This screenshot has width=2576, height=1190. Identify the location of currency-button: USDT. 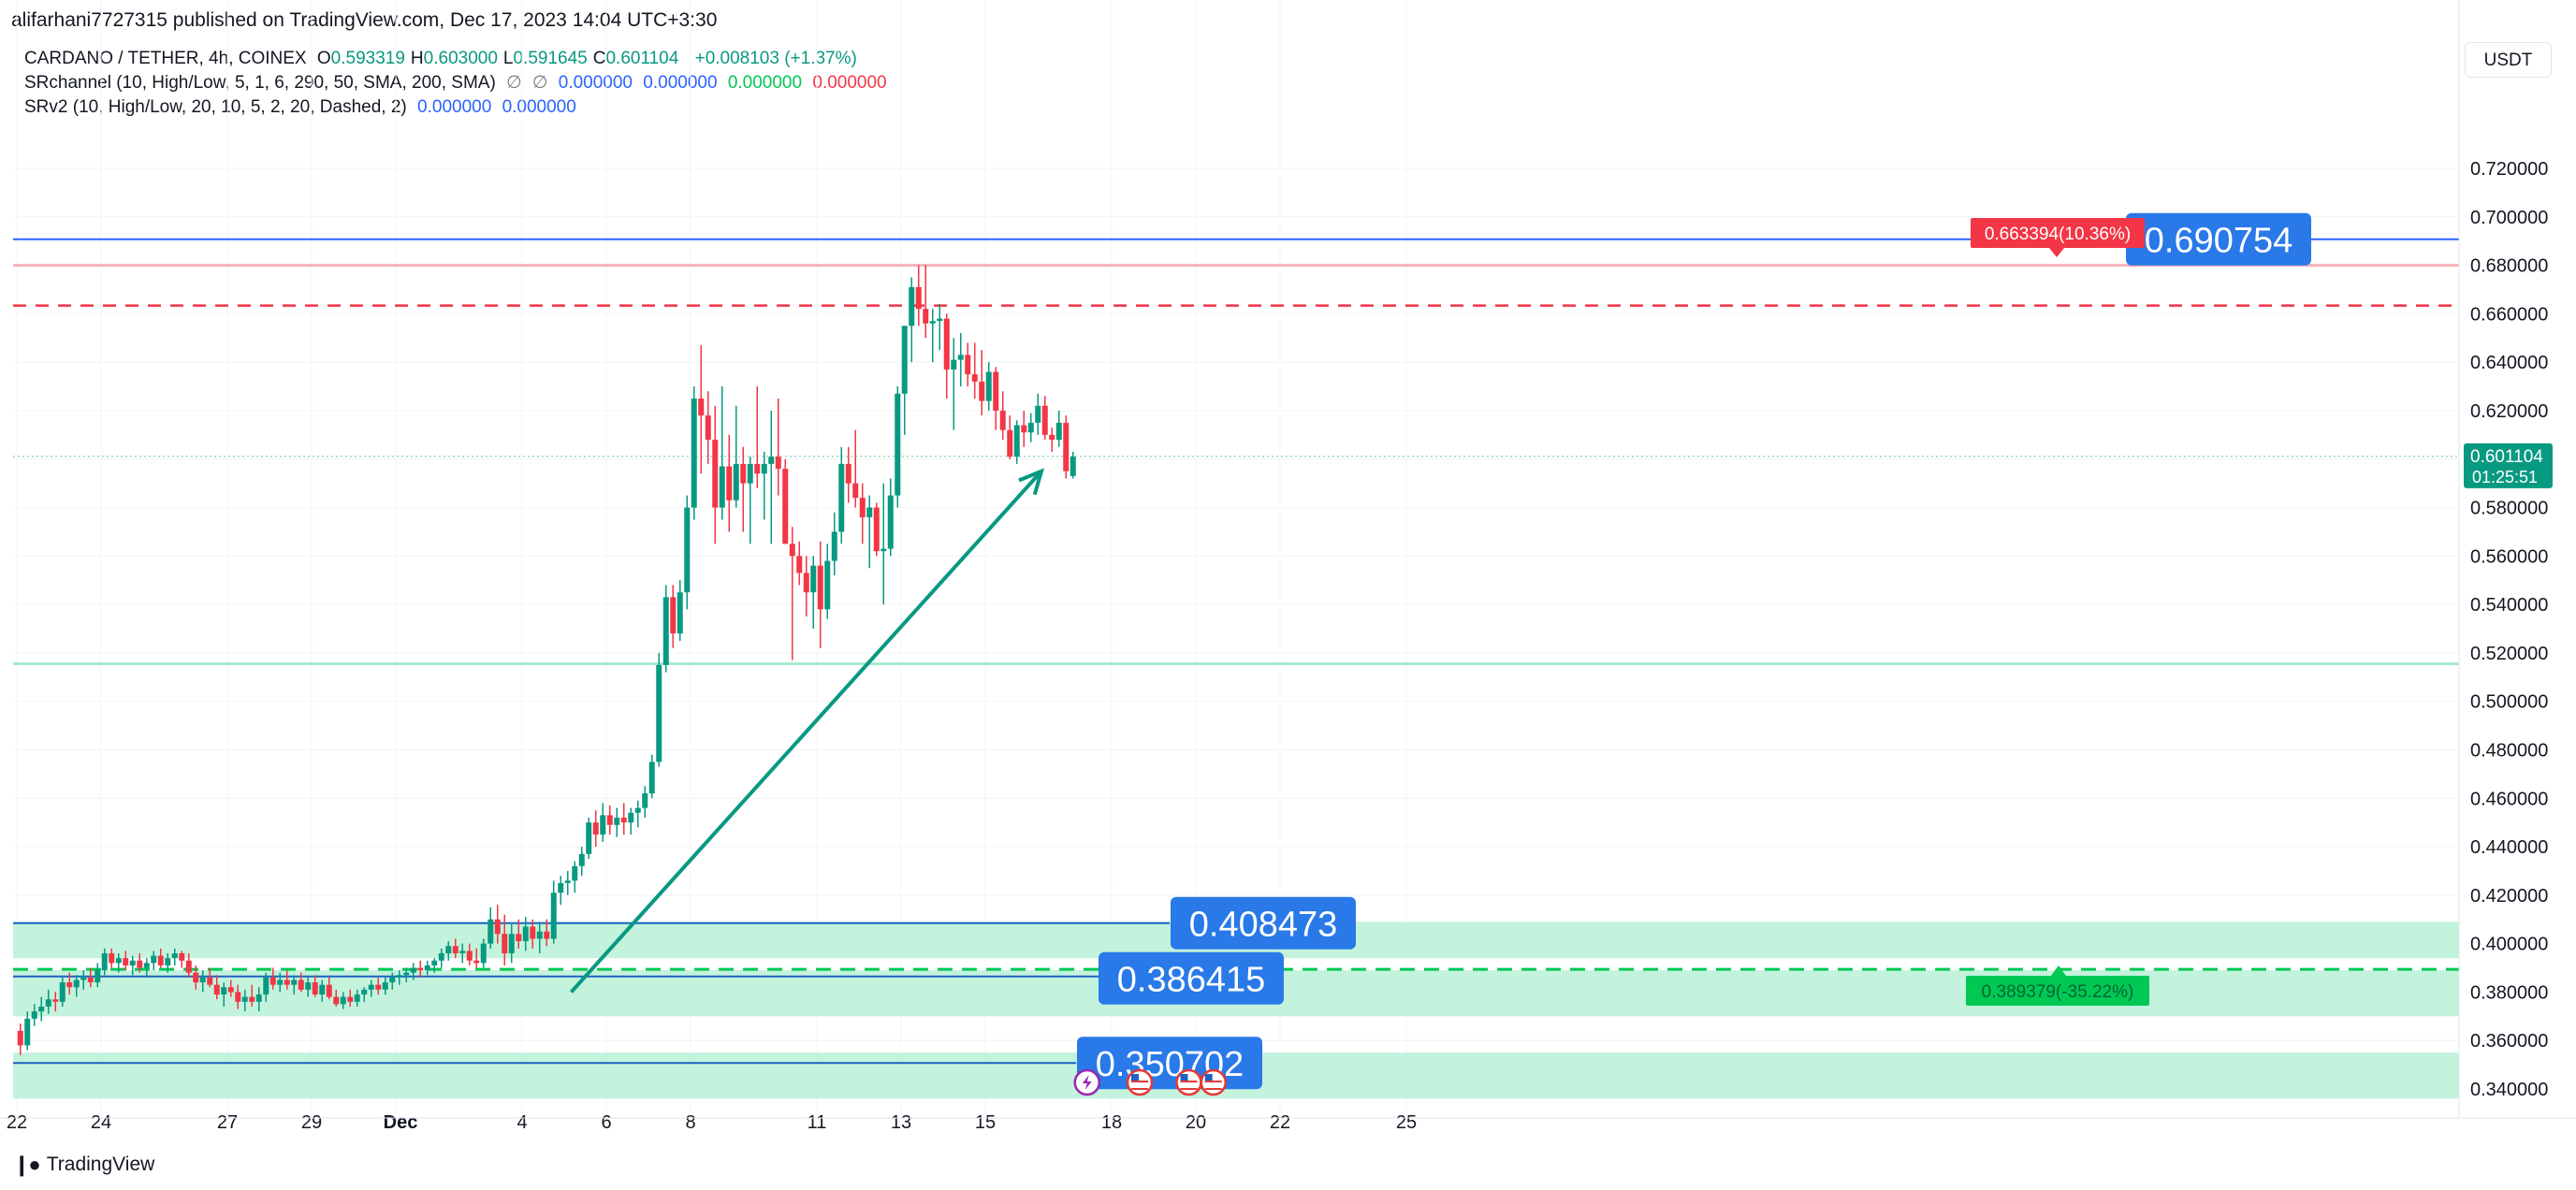
(2508, 60).